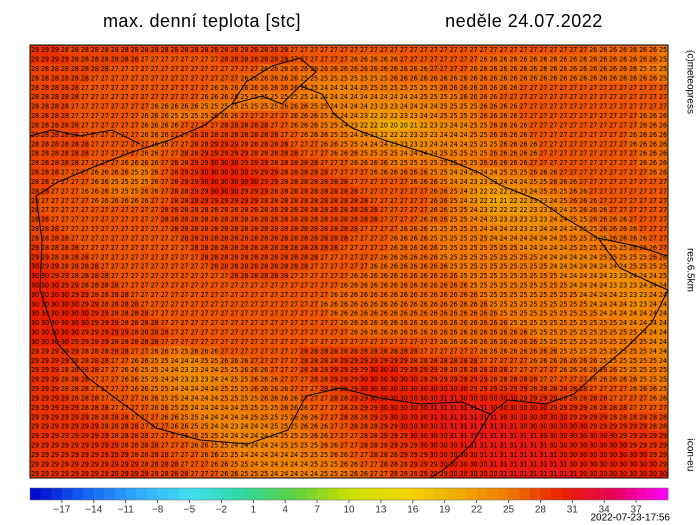 The image size is (700, 525). What do you see at coordinates (35, 295) in the screenshot?
I see `temperature-value: 30` at bounding box center [35, 295].